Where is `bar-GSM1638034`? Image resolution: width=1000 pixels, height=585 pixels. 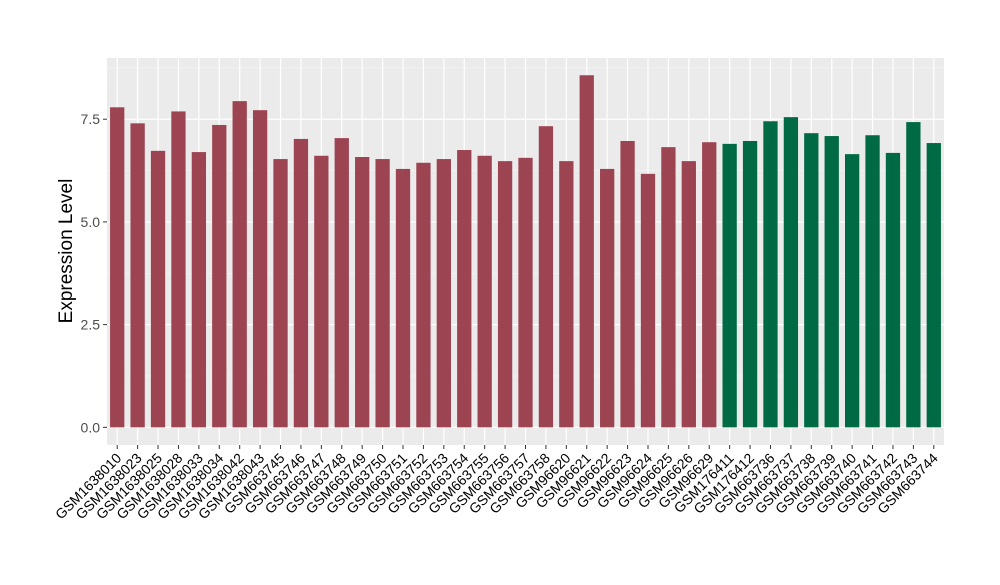
bar-GSM1638034 is located at coordinates (219, 276).